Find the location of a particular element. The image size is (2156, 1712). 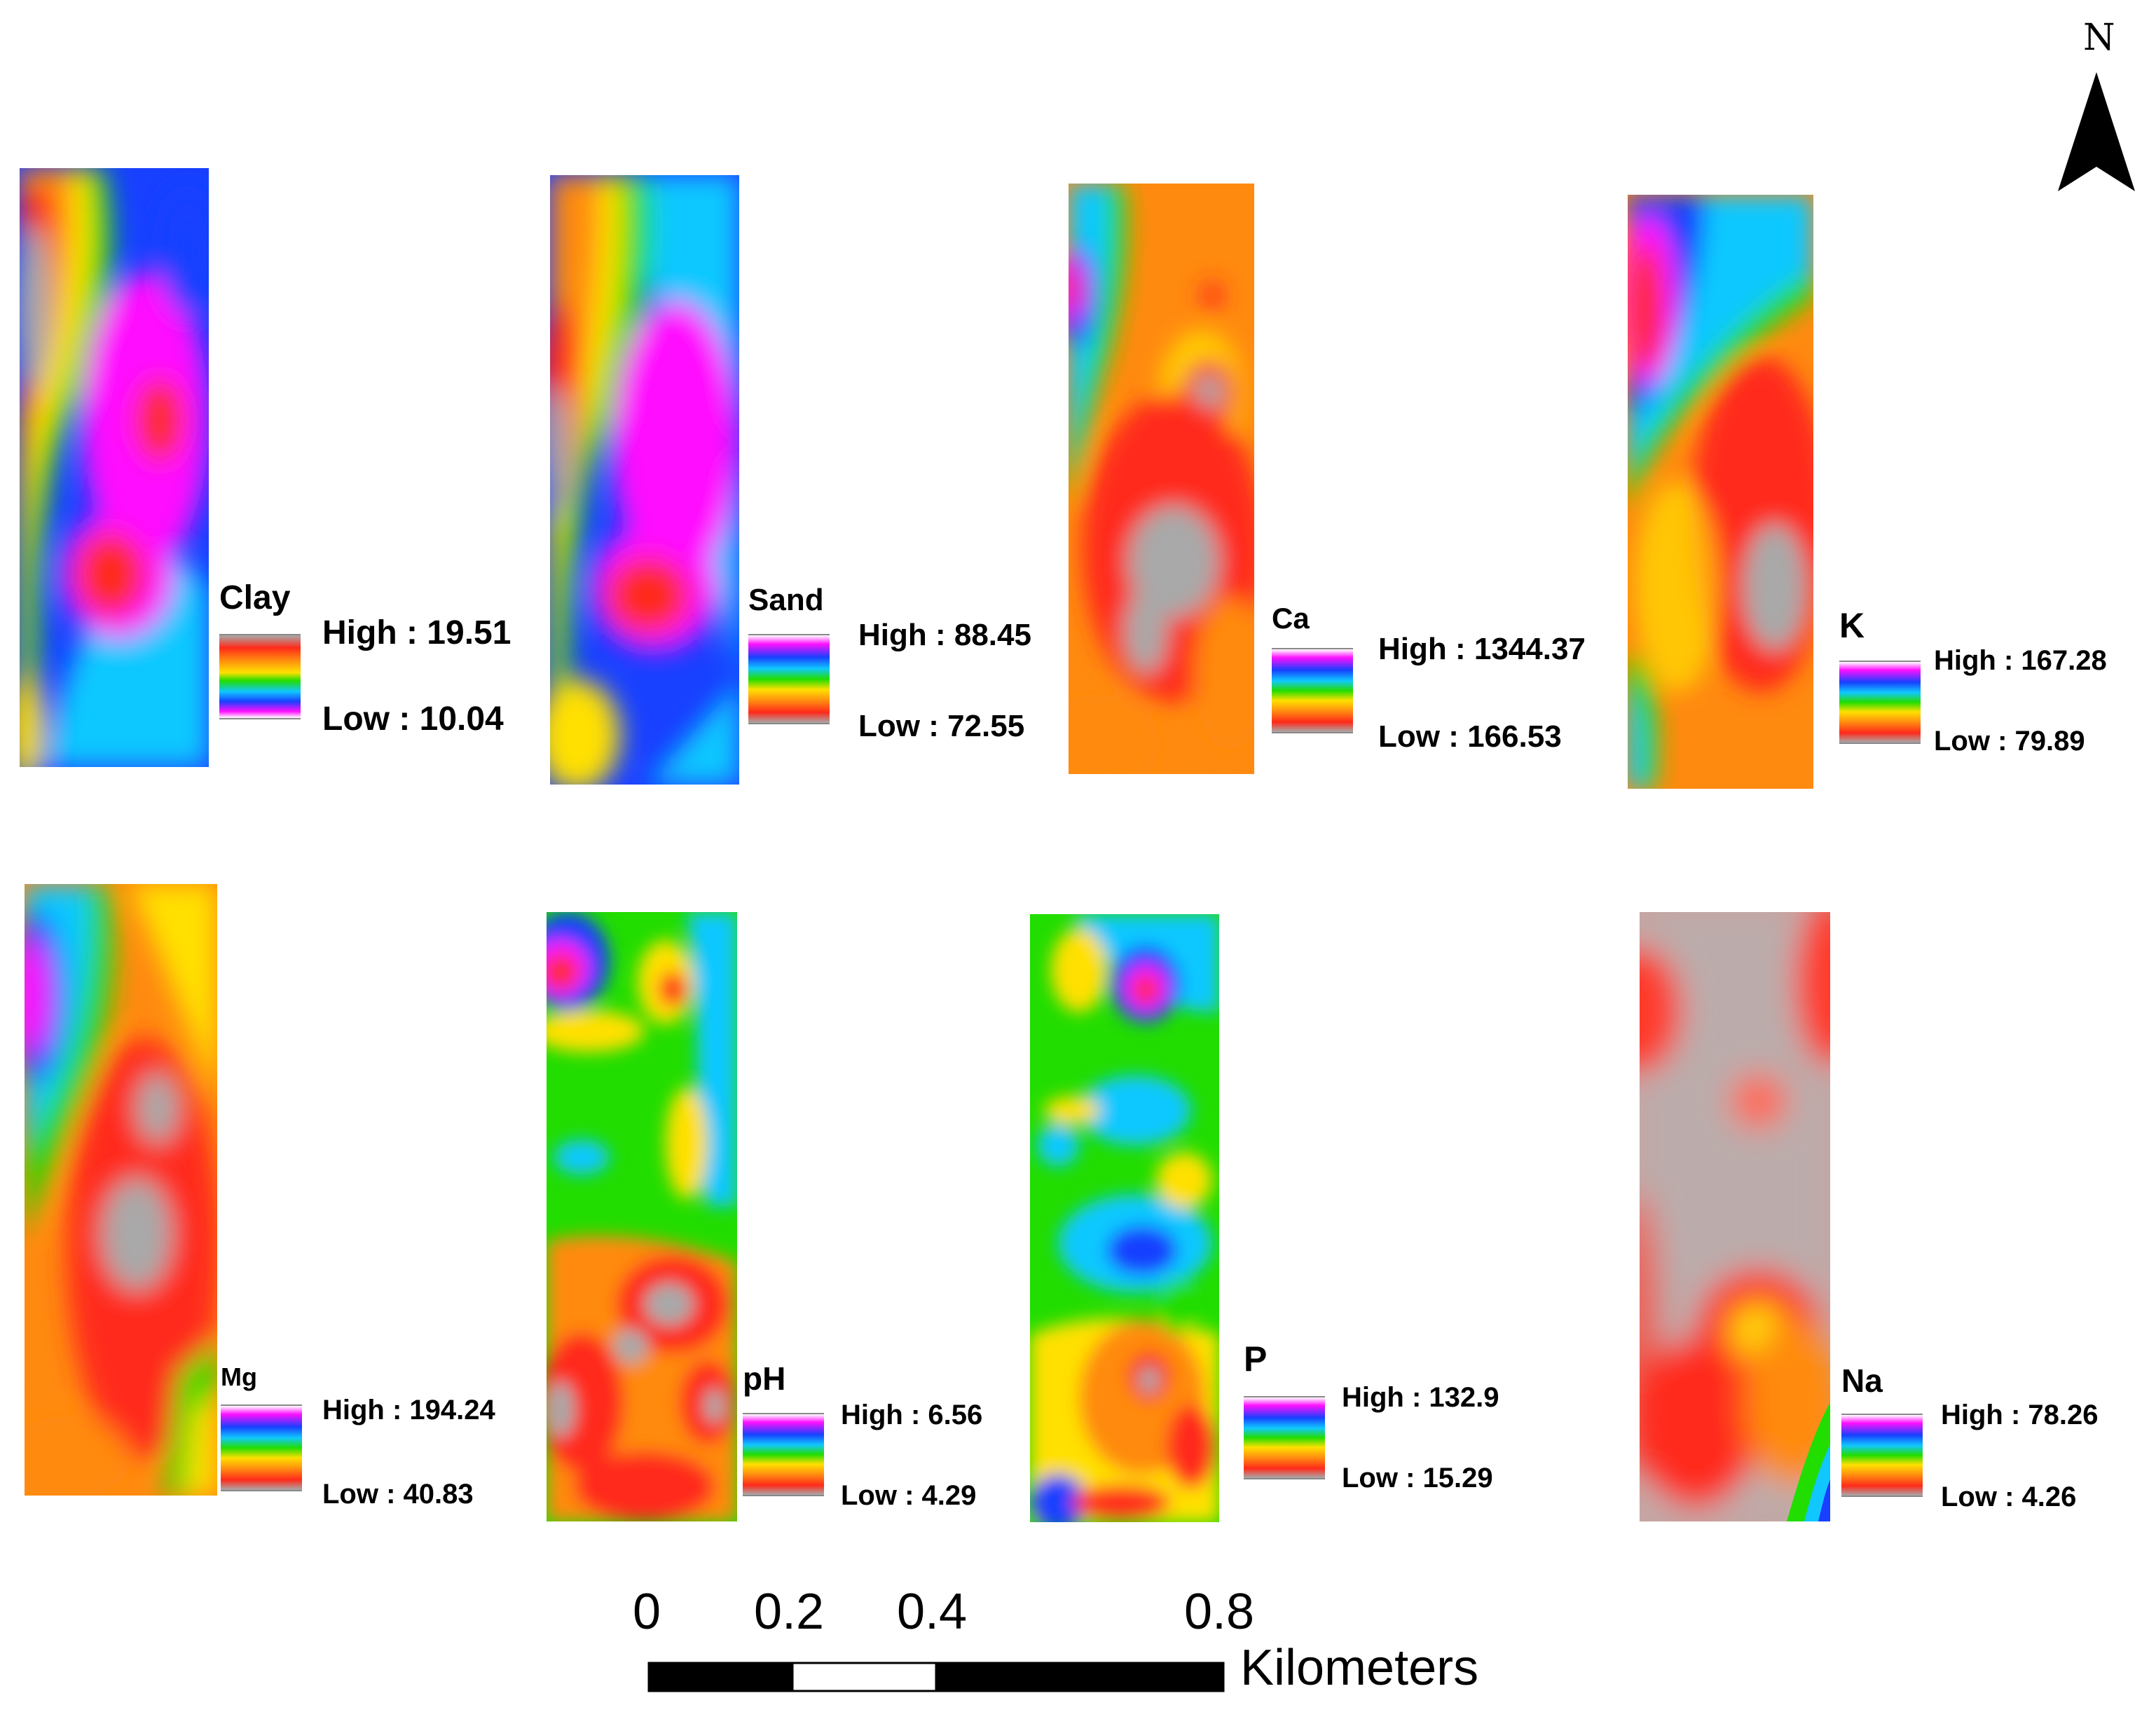

legend-low-na: Low : 4.26 is located at coordinates (2009, 1497).